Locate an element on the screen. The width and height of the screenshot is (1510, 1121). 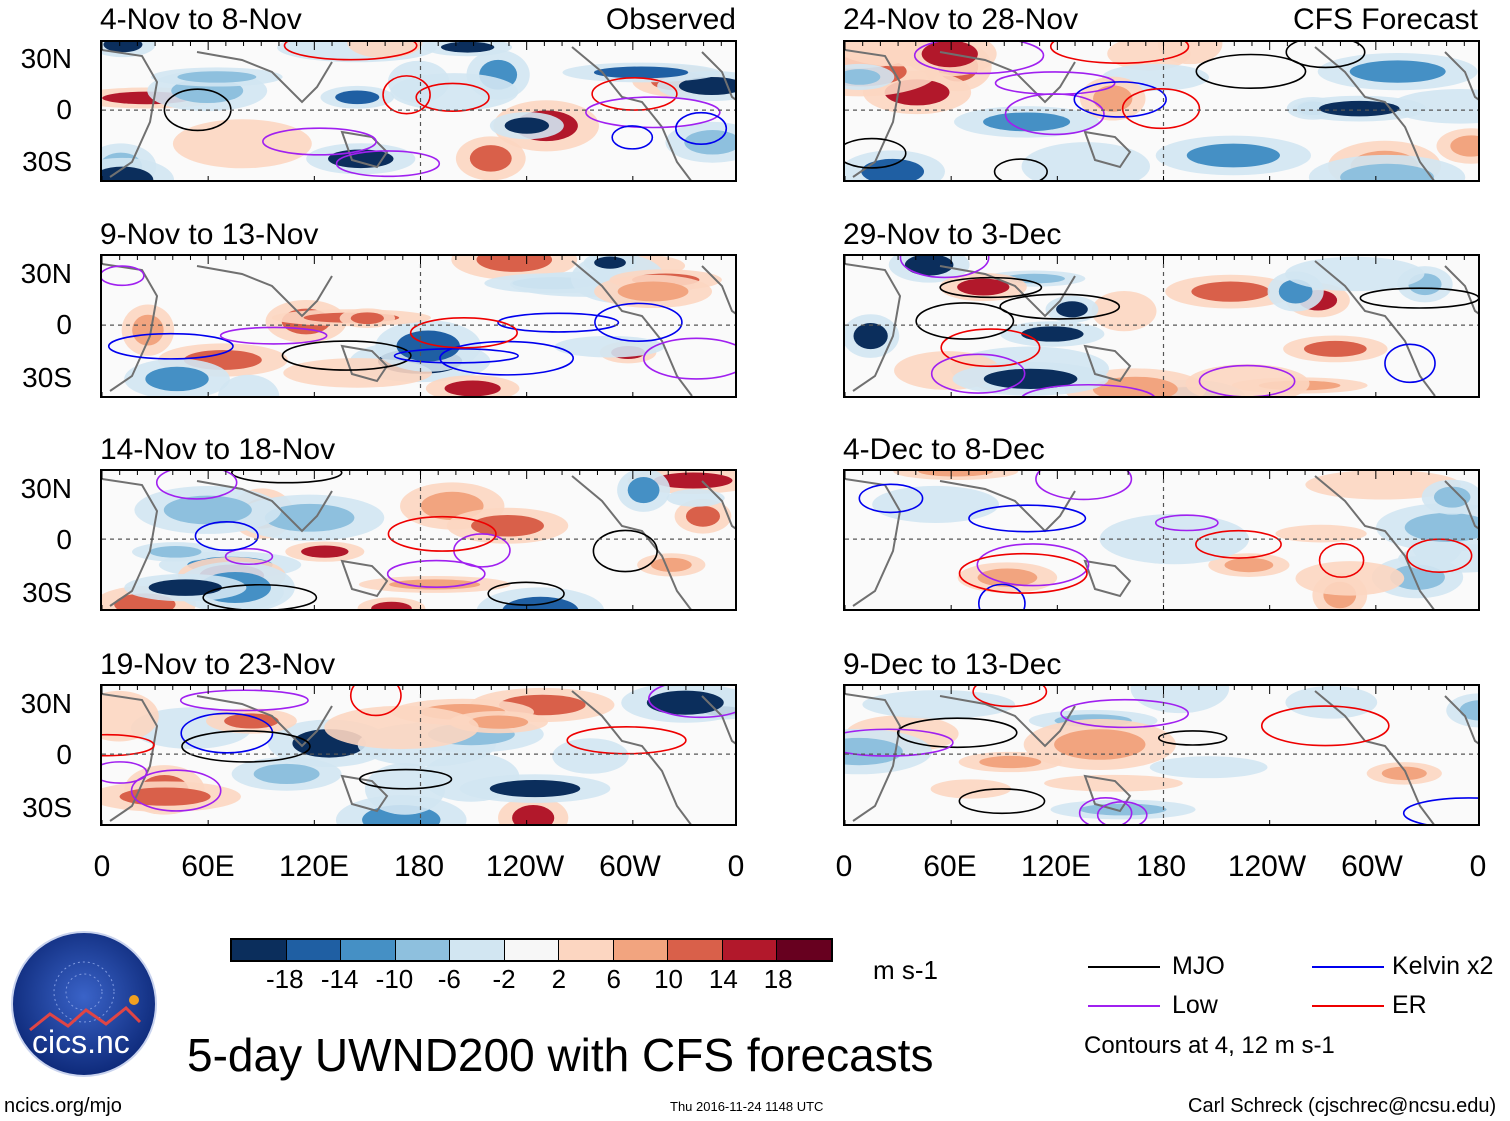
legend-line-kelvin is located at coordinates (1348, 967).